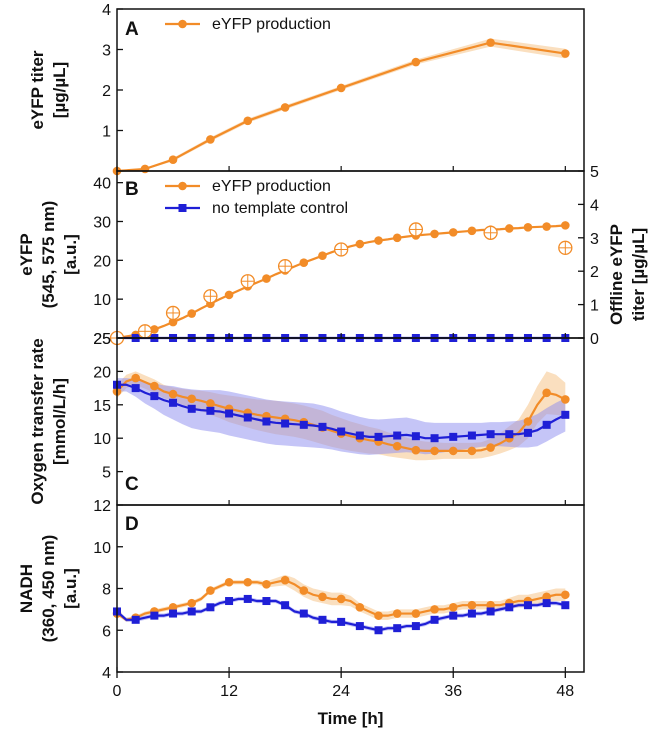 This screenshot has width=669, height=738. Describe the element at coordinates (70, 254) in the screenshot. I see `y-axis-label: [a.u.]` at that location.